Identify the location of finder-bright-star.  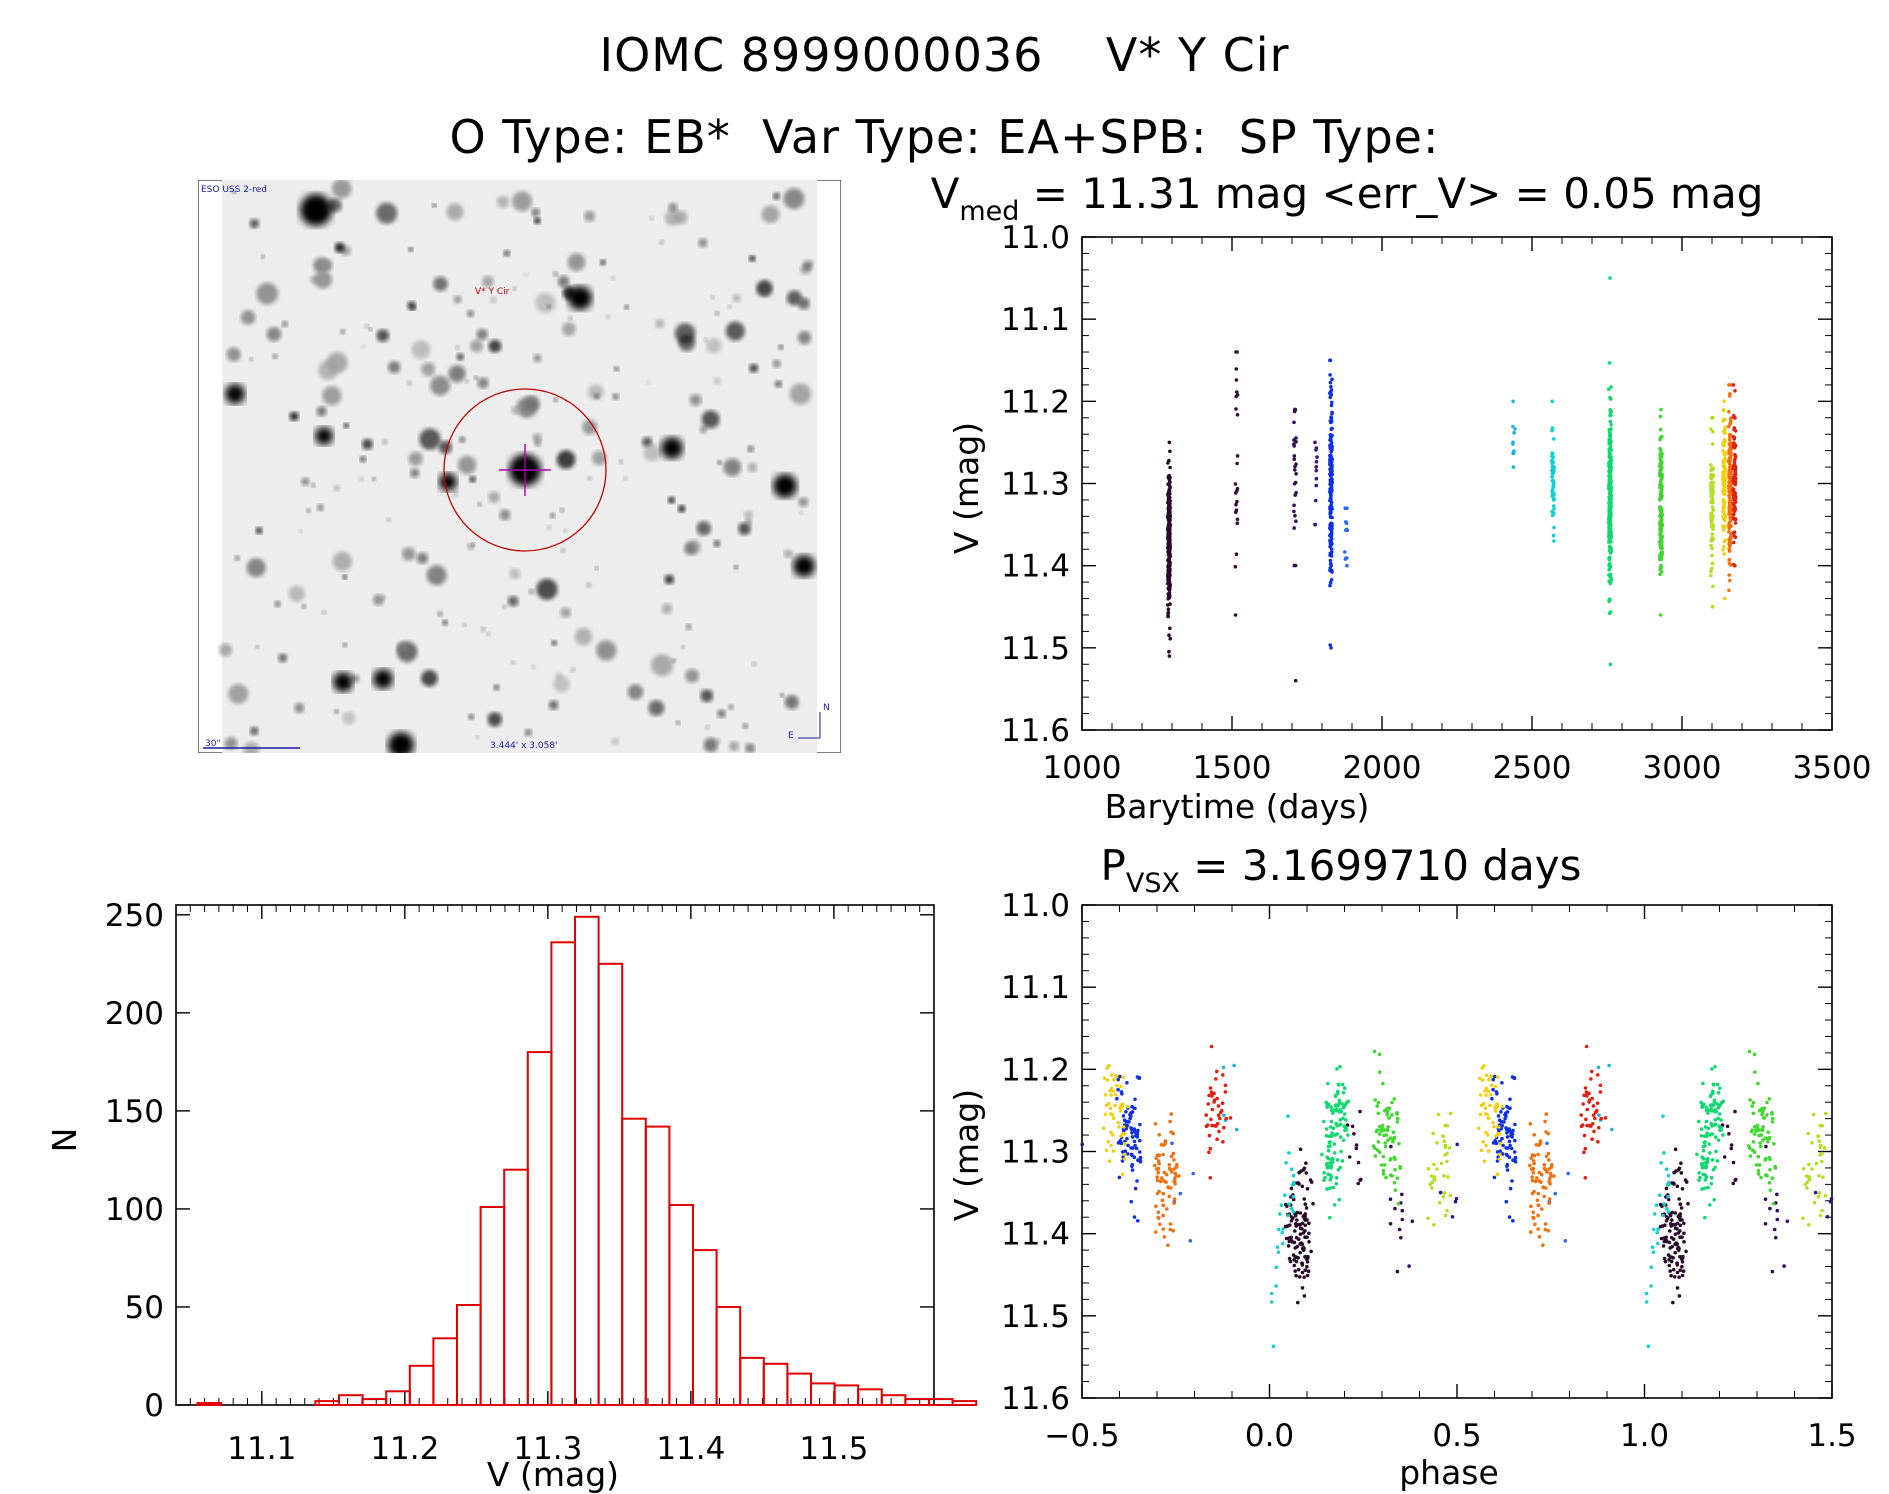
(324, 436).